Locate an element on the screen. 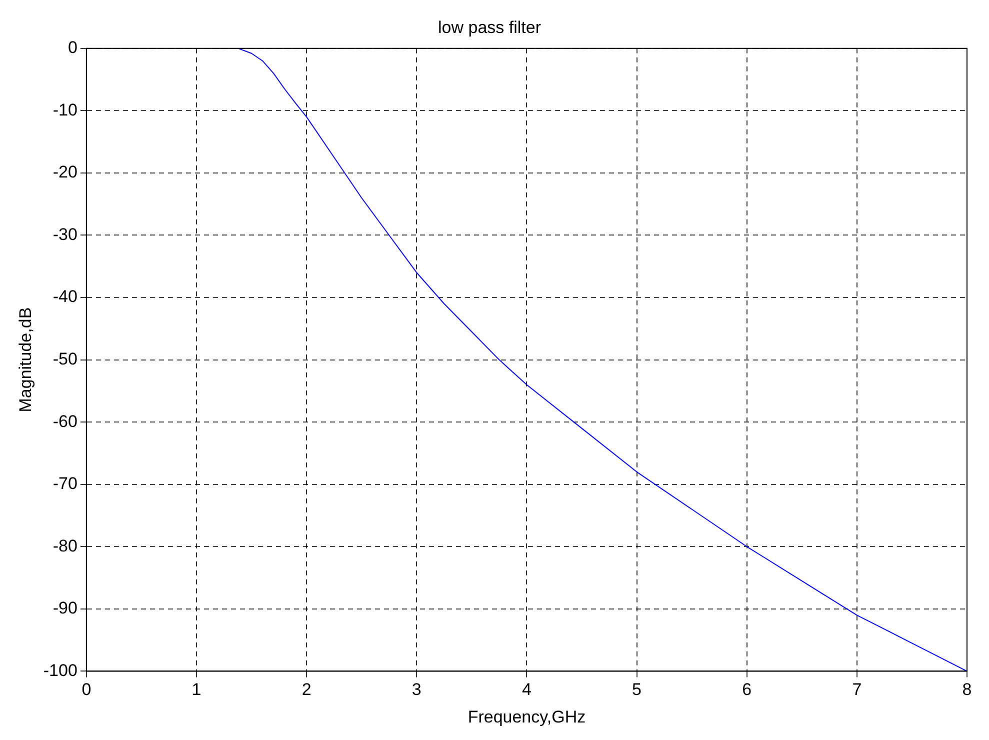 The width and height of the screenshot is (989, 740). x-tick-label: 8 is located at coordinates (967, 690).